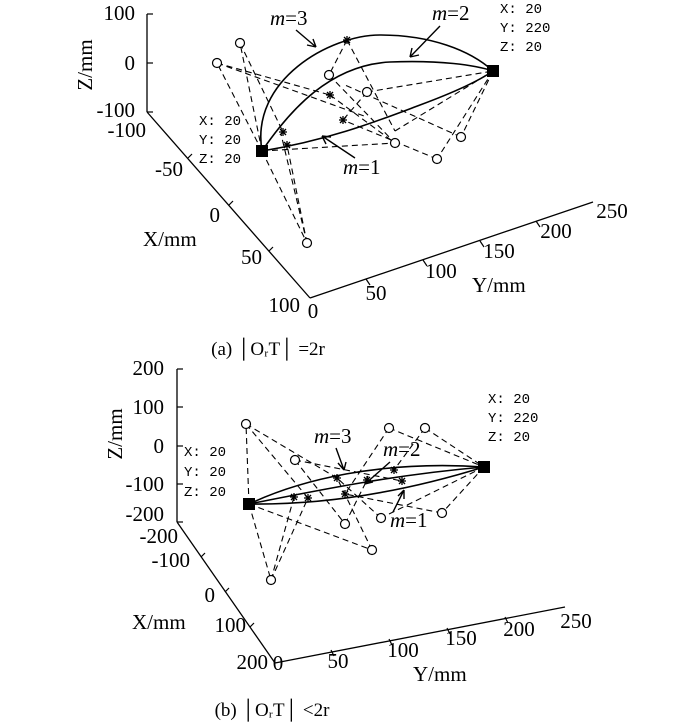  What do you see at coordinates (116, 110) in the screenshot?
I see `panel-a-z-tick-label: -100` at bounding box center [116, 110].